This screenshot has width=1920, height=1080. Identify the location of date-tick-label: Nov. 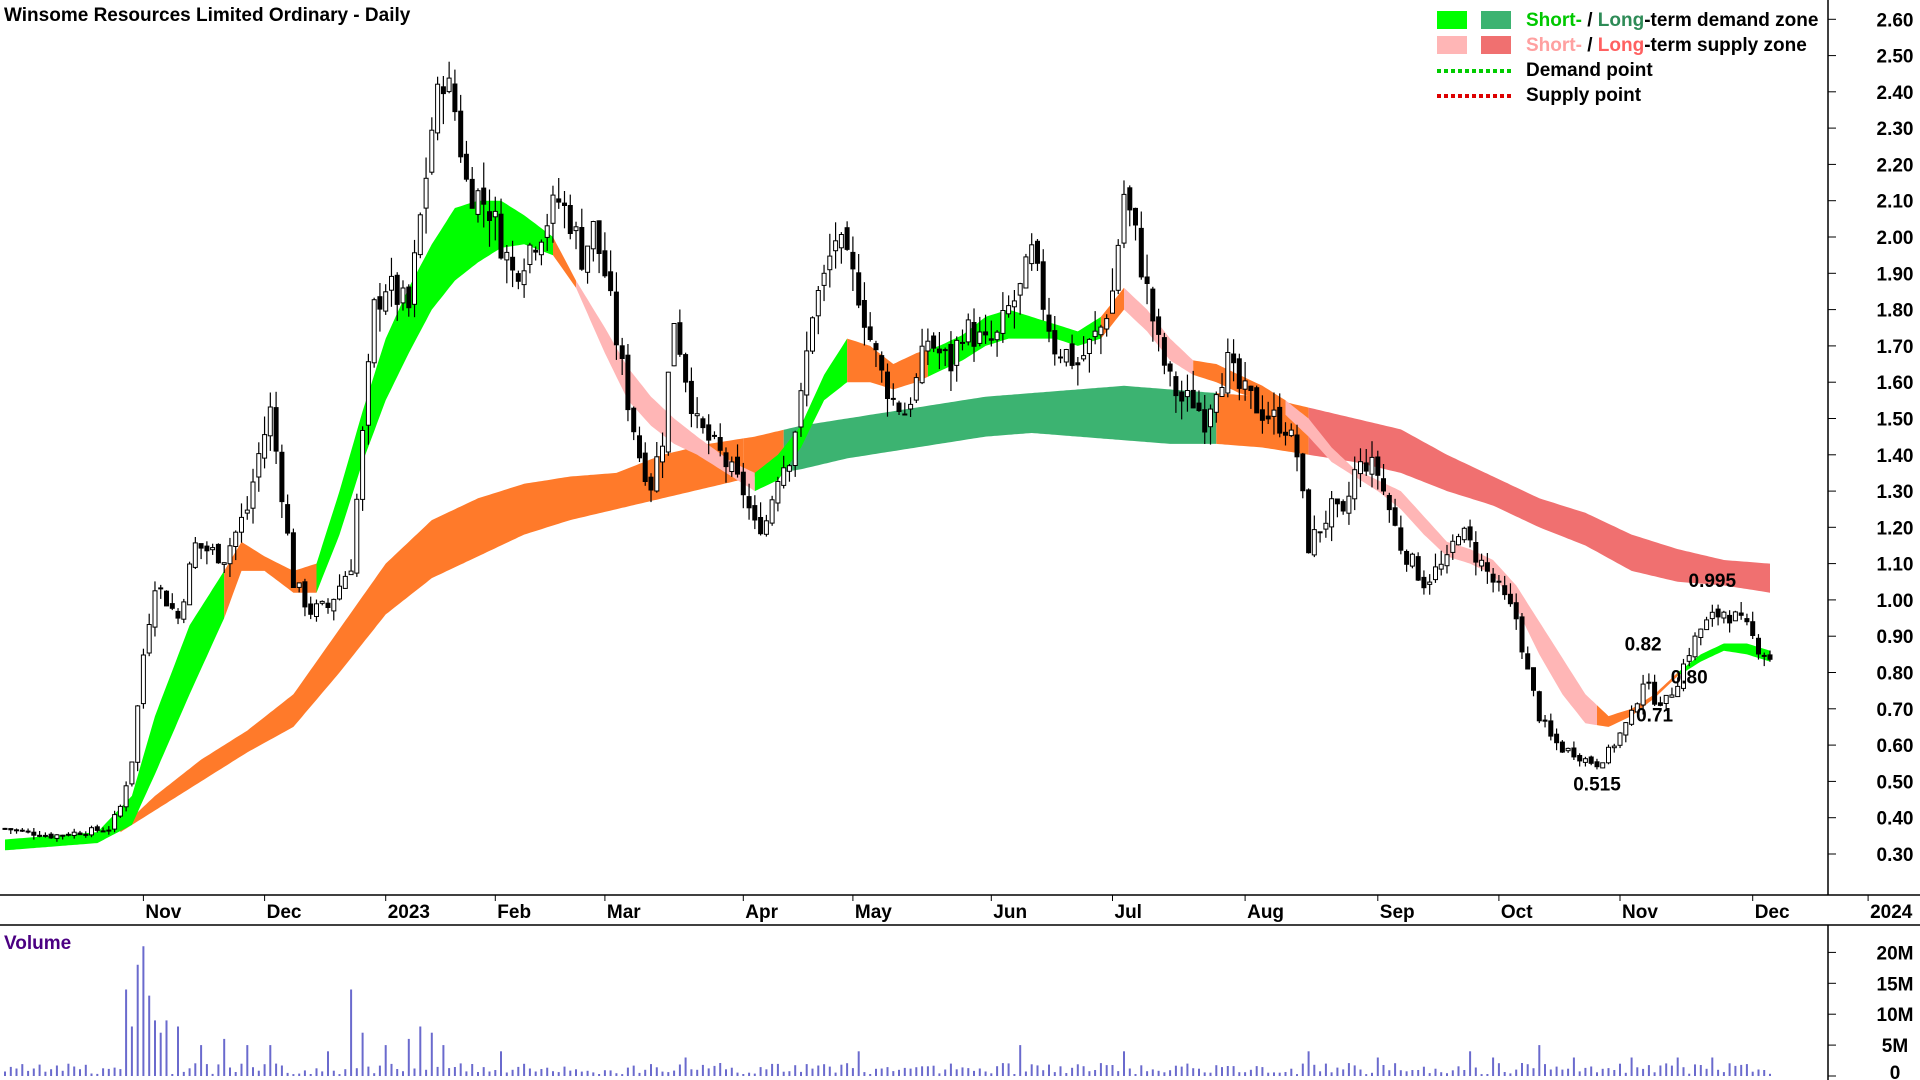
(1640, 912).